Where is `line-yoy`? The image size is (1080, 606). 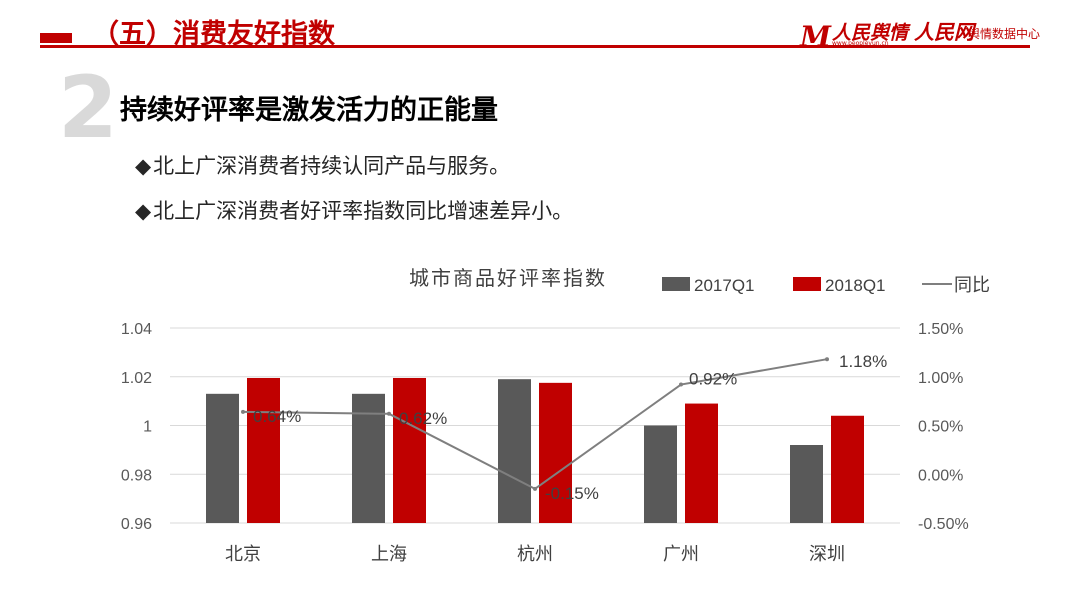 line-yoy is located at coordinates (535, 424).